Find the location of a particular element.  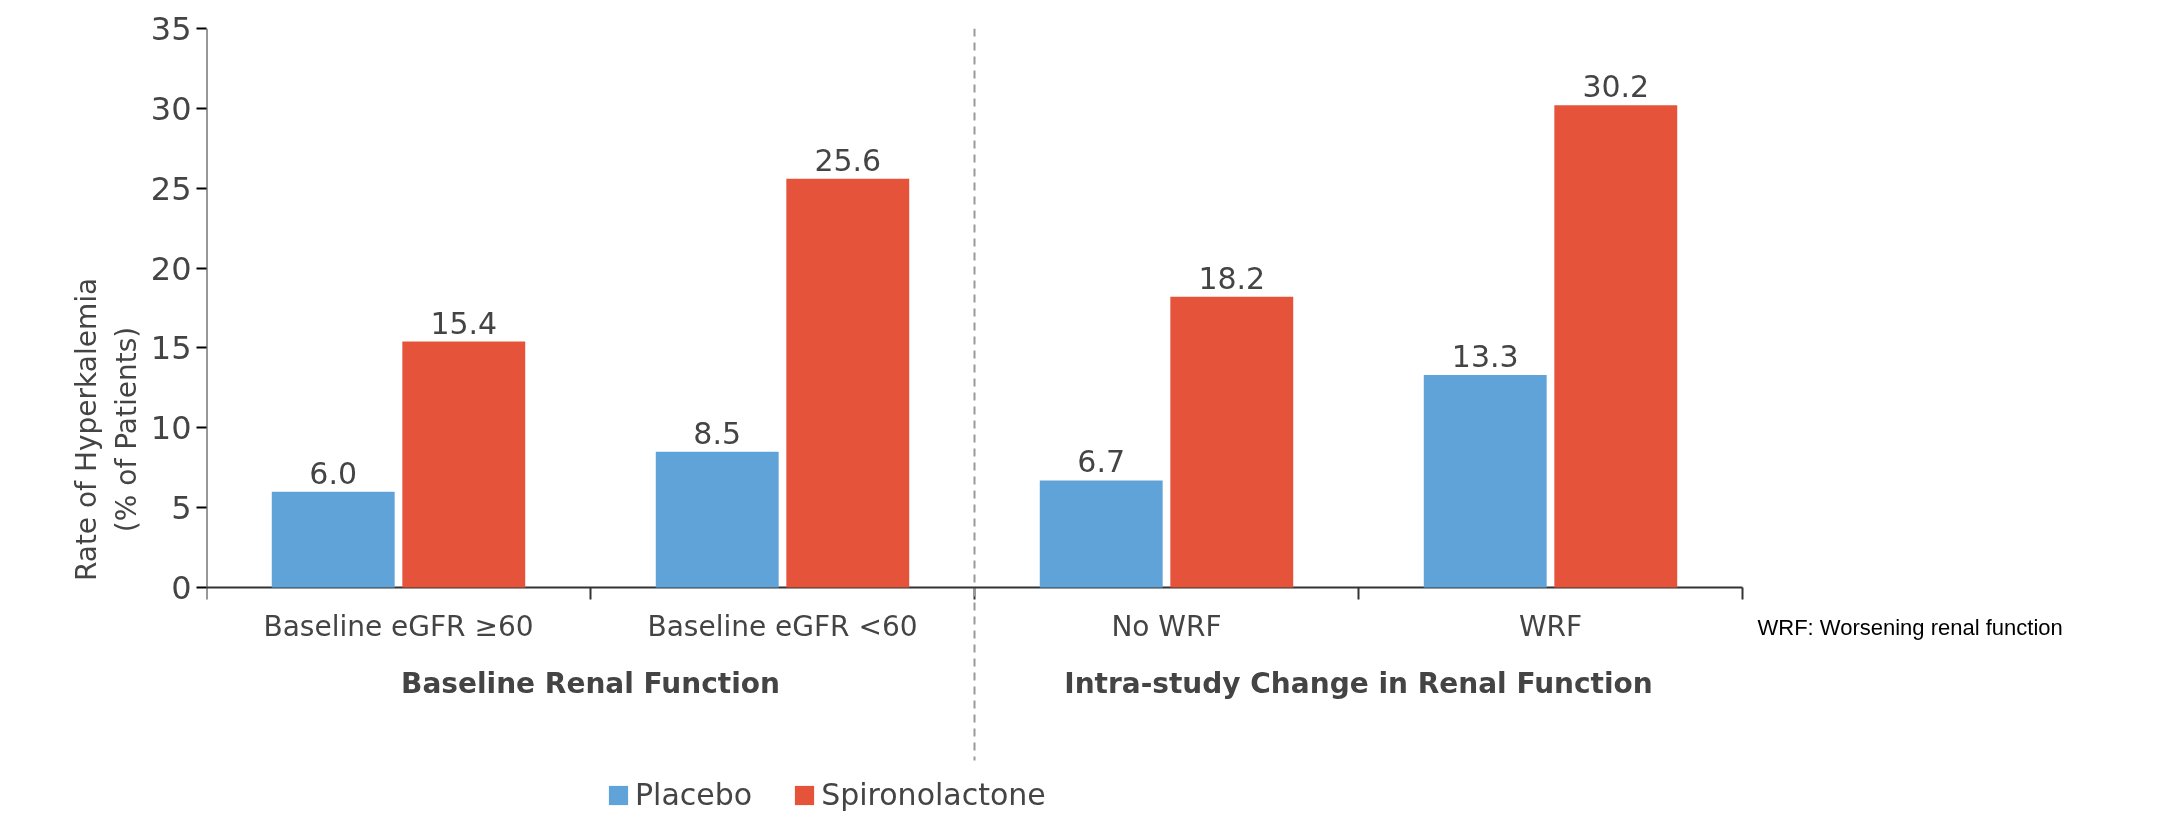

y-tick-label: 35 is located at coordinates (171, 29).